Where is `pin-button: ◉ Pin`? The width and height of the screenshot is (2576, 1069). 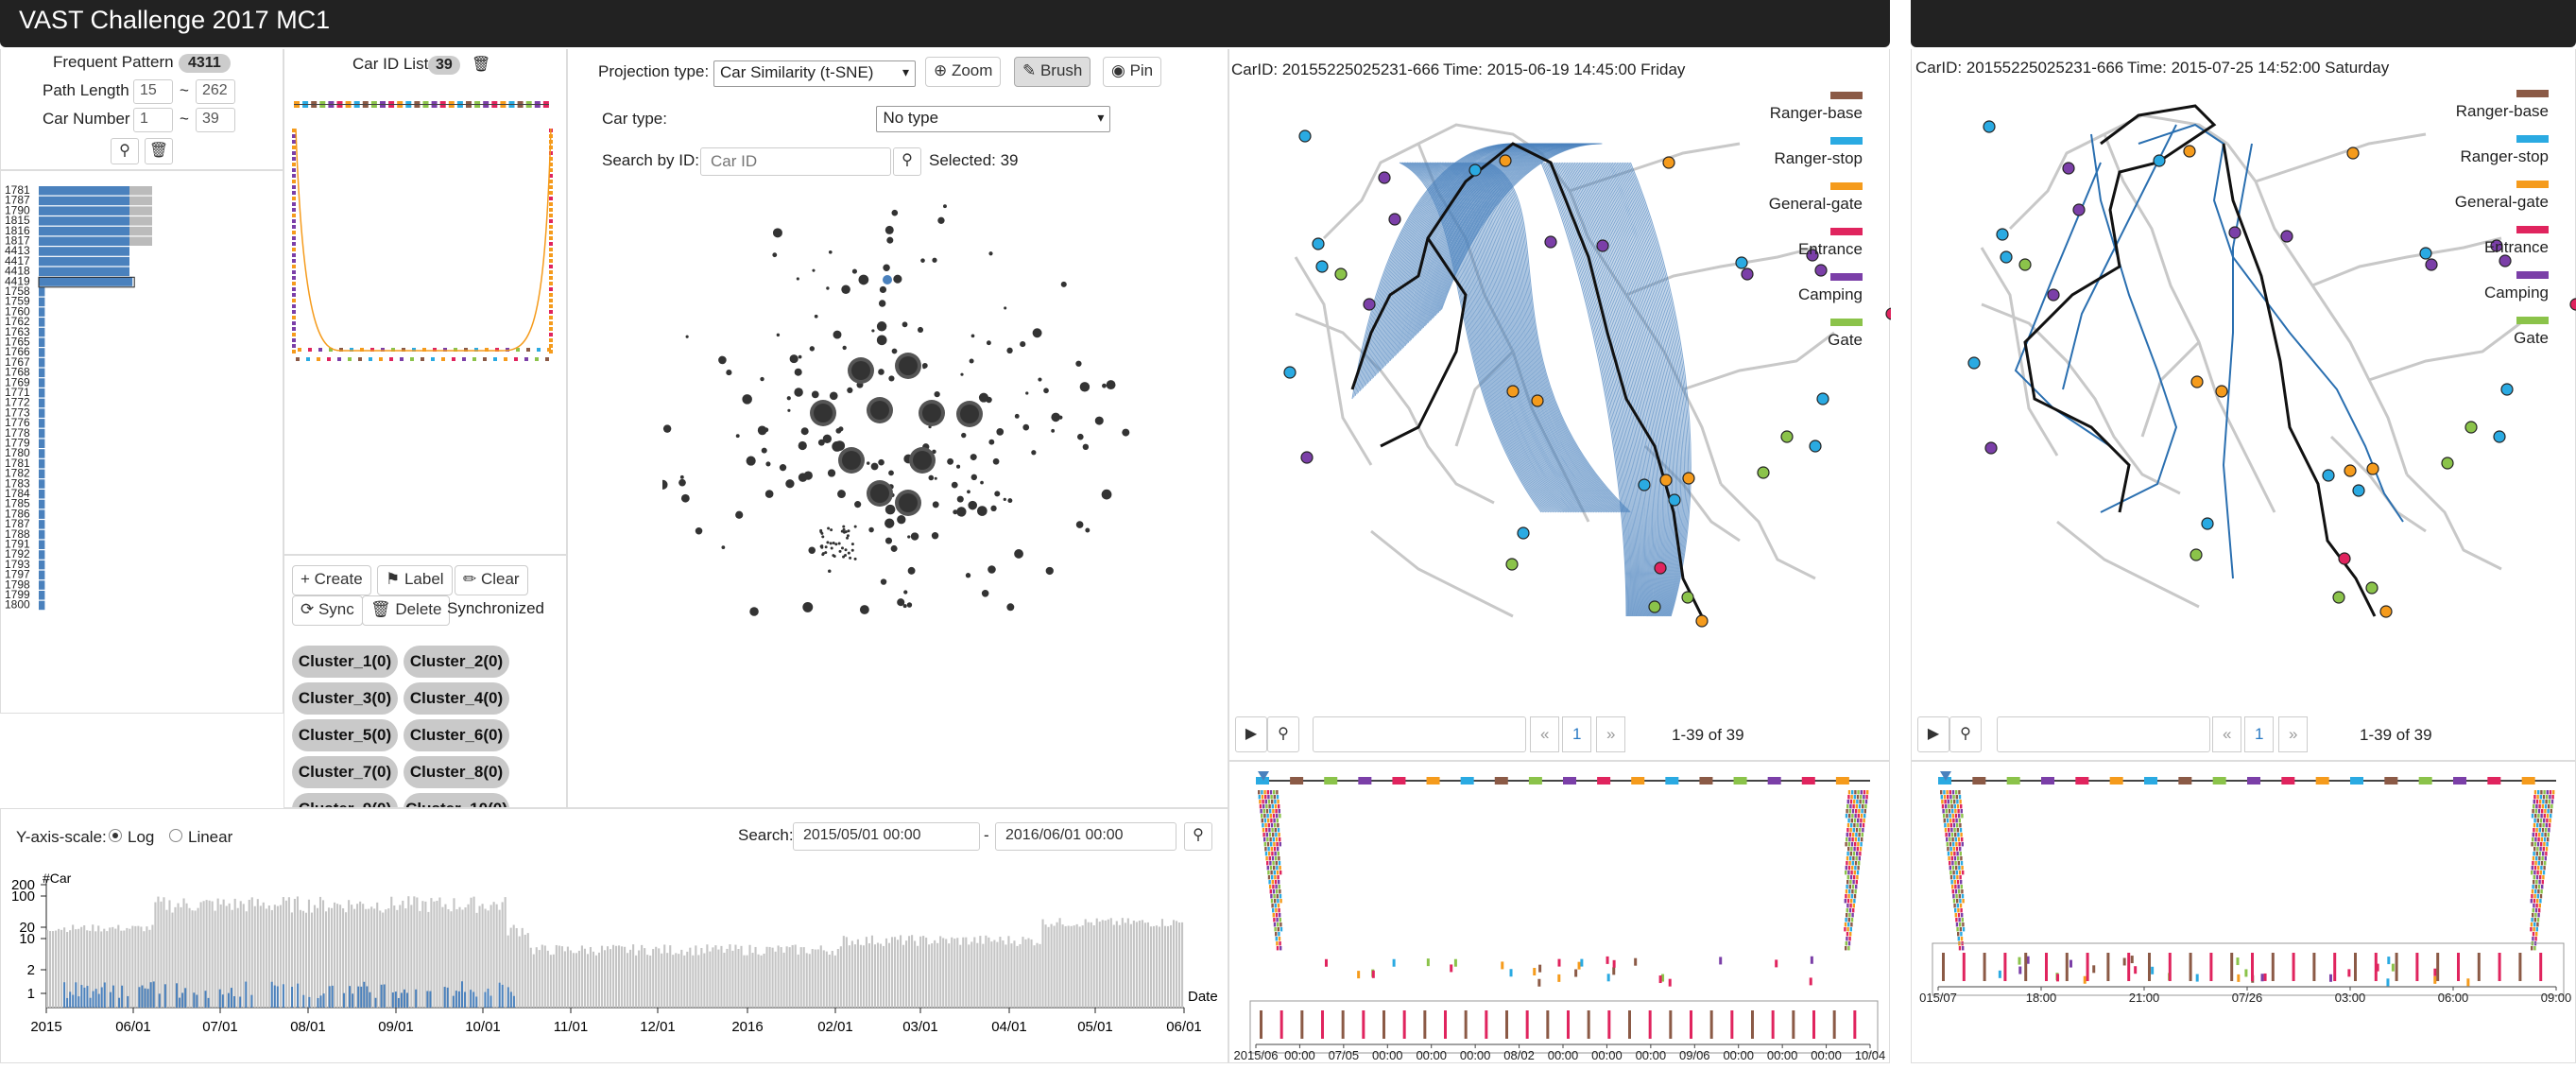 pin-button: ◉ Pin is located at coordinates (1132, 72).